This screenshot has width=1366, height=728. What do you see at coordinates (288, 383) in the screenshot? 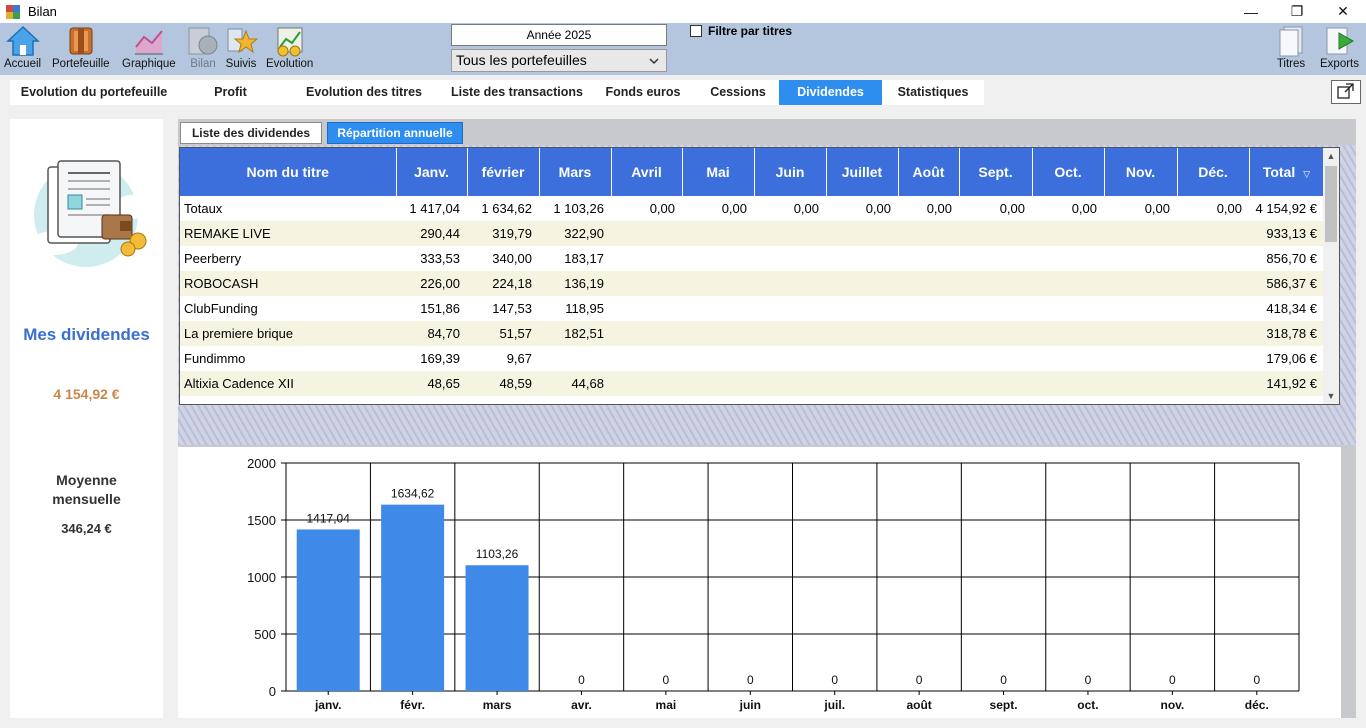
I see `row-title-cell: Altixia Cadence XII` at bounding box center [288, 383].